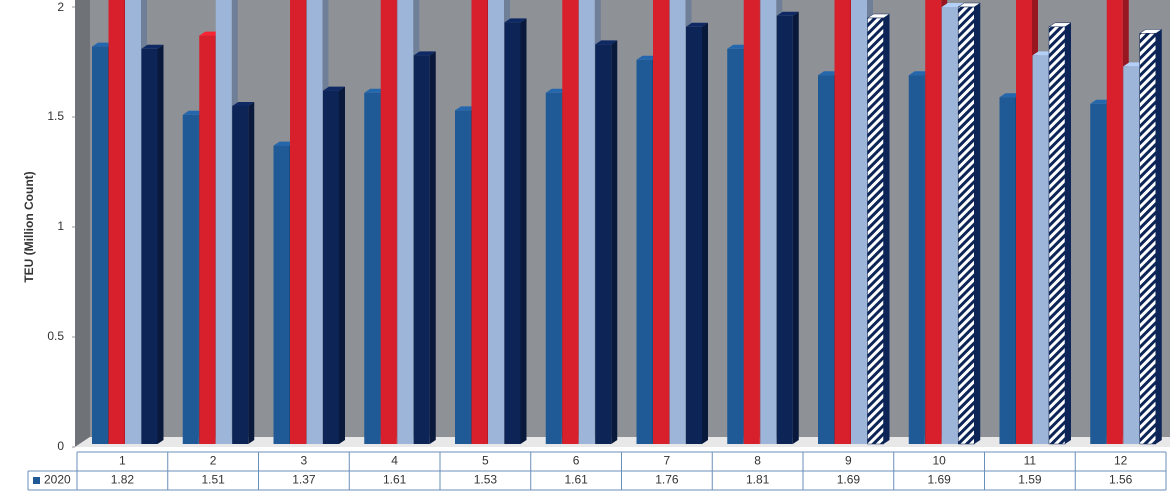 This screenshot has height=500, width=1170. What do you see at coordinates (1030, 480) in the screenshot?
I see `table-value: 1.59` at bounding box center [1030, 480].